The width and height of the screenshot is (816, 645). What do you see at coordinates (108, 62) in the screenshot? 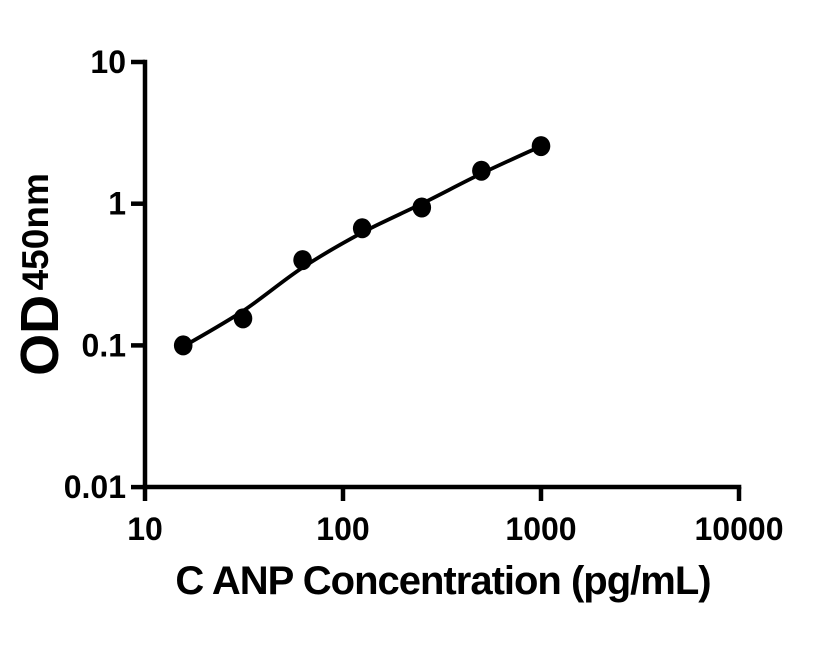
I see `y-tick-label: 10` at bounding box center [108, 62].